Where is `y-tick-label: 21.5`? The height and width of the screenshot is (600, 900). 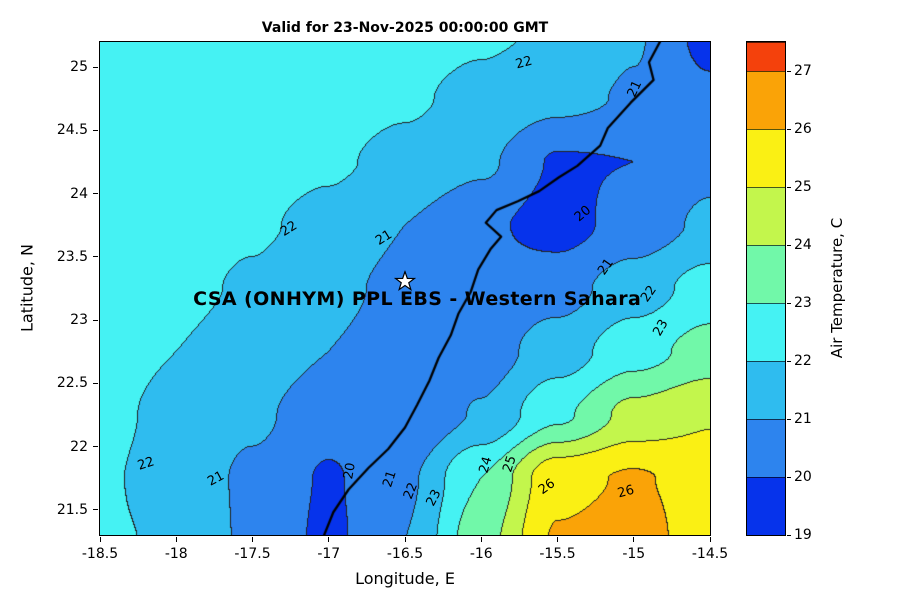
y-tick-label: 21.5 is located at coordinates (72, 509).